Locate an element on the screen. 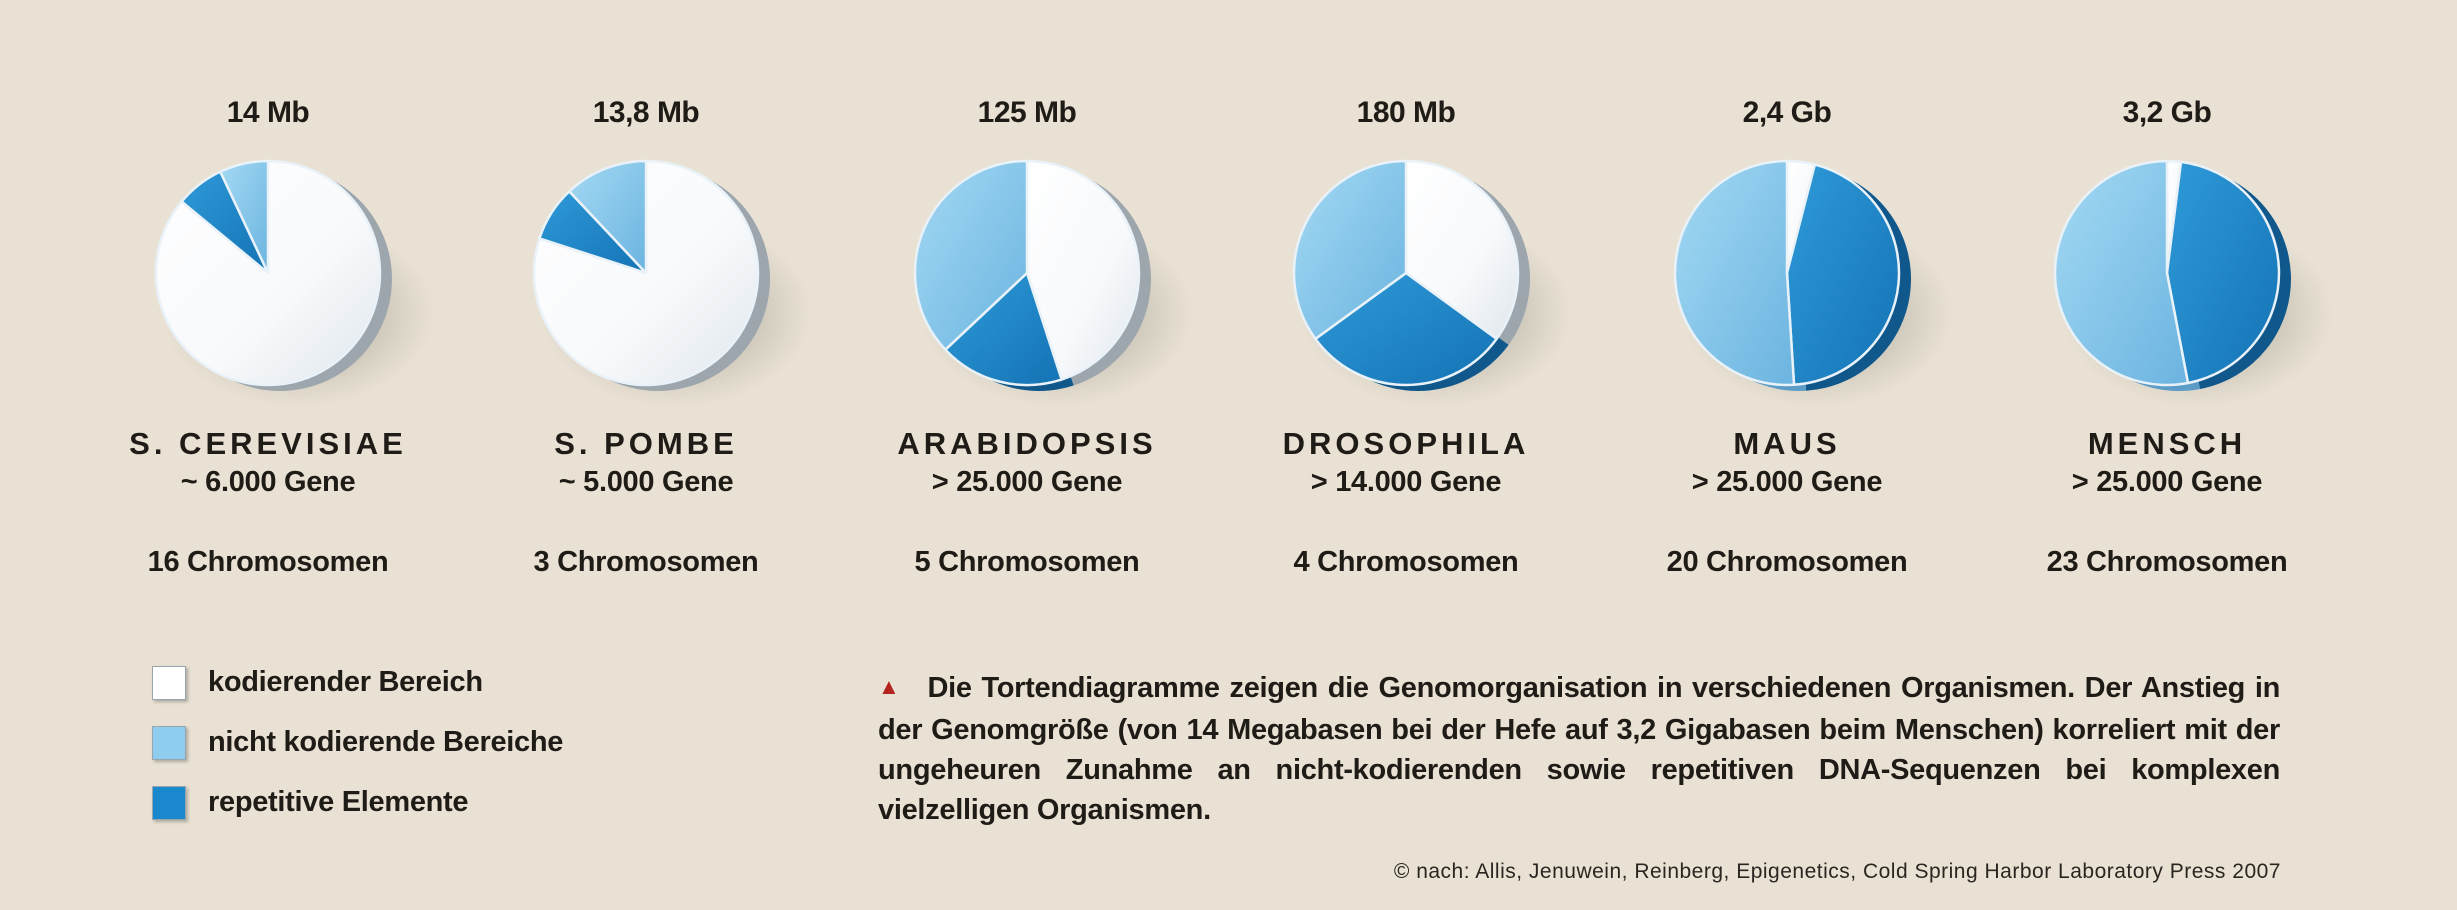 This screenshot has width=2457, height=910. genome-size-label: 3,2 Gb is located at coordinates (2167, 112).